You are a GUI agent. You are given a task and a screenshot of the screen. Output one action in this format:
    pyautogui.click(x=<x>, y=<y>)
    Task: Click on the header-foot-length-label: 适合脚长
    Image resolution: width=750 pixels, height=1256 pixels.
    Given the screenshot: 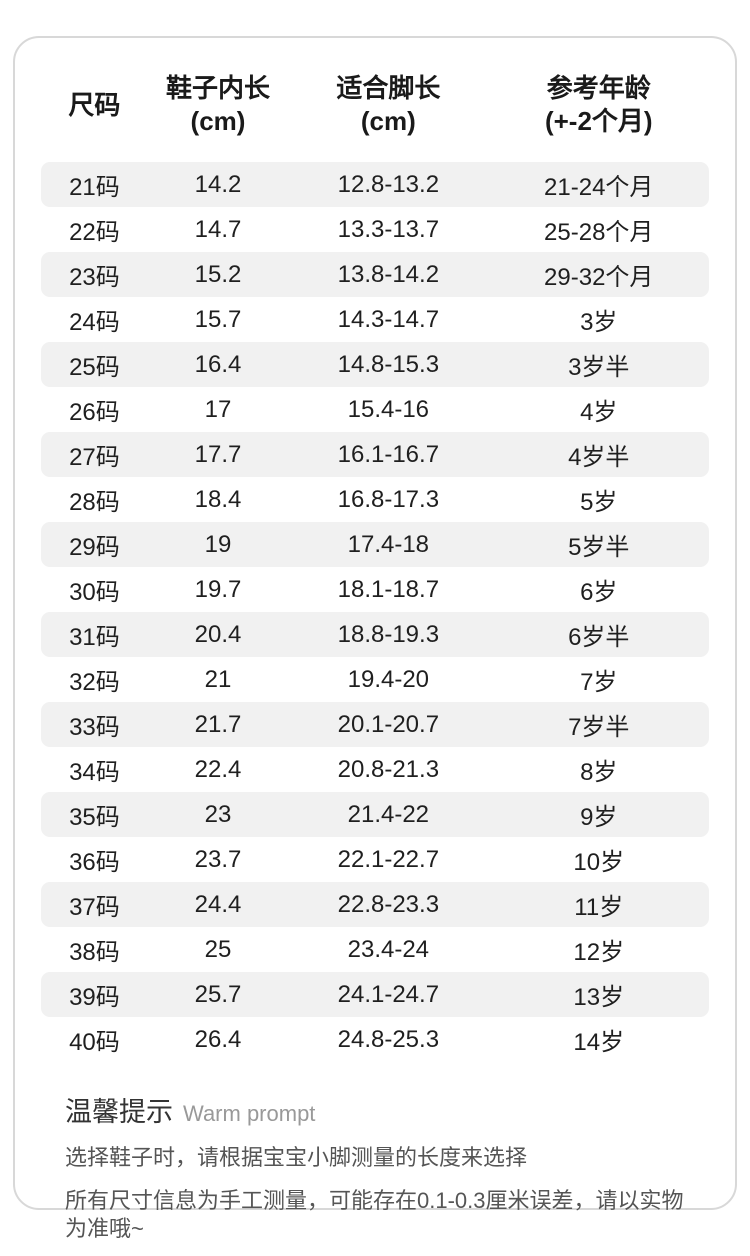 What is the action you would take?
    pyautogui.click(x=388, y=88)
    